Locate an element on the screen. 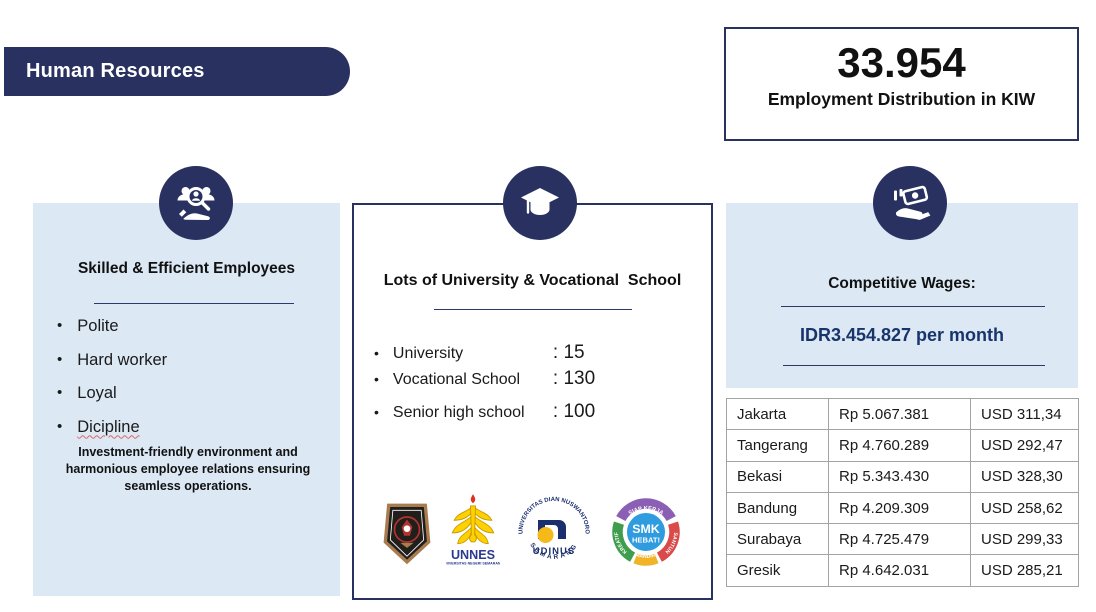  graduation-cap-icon is located at coordinates (540, 203).